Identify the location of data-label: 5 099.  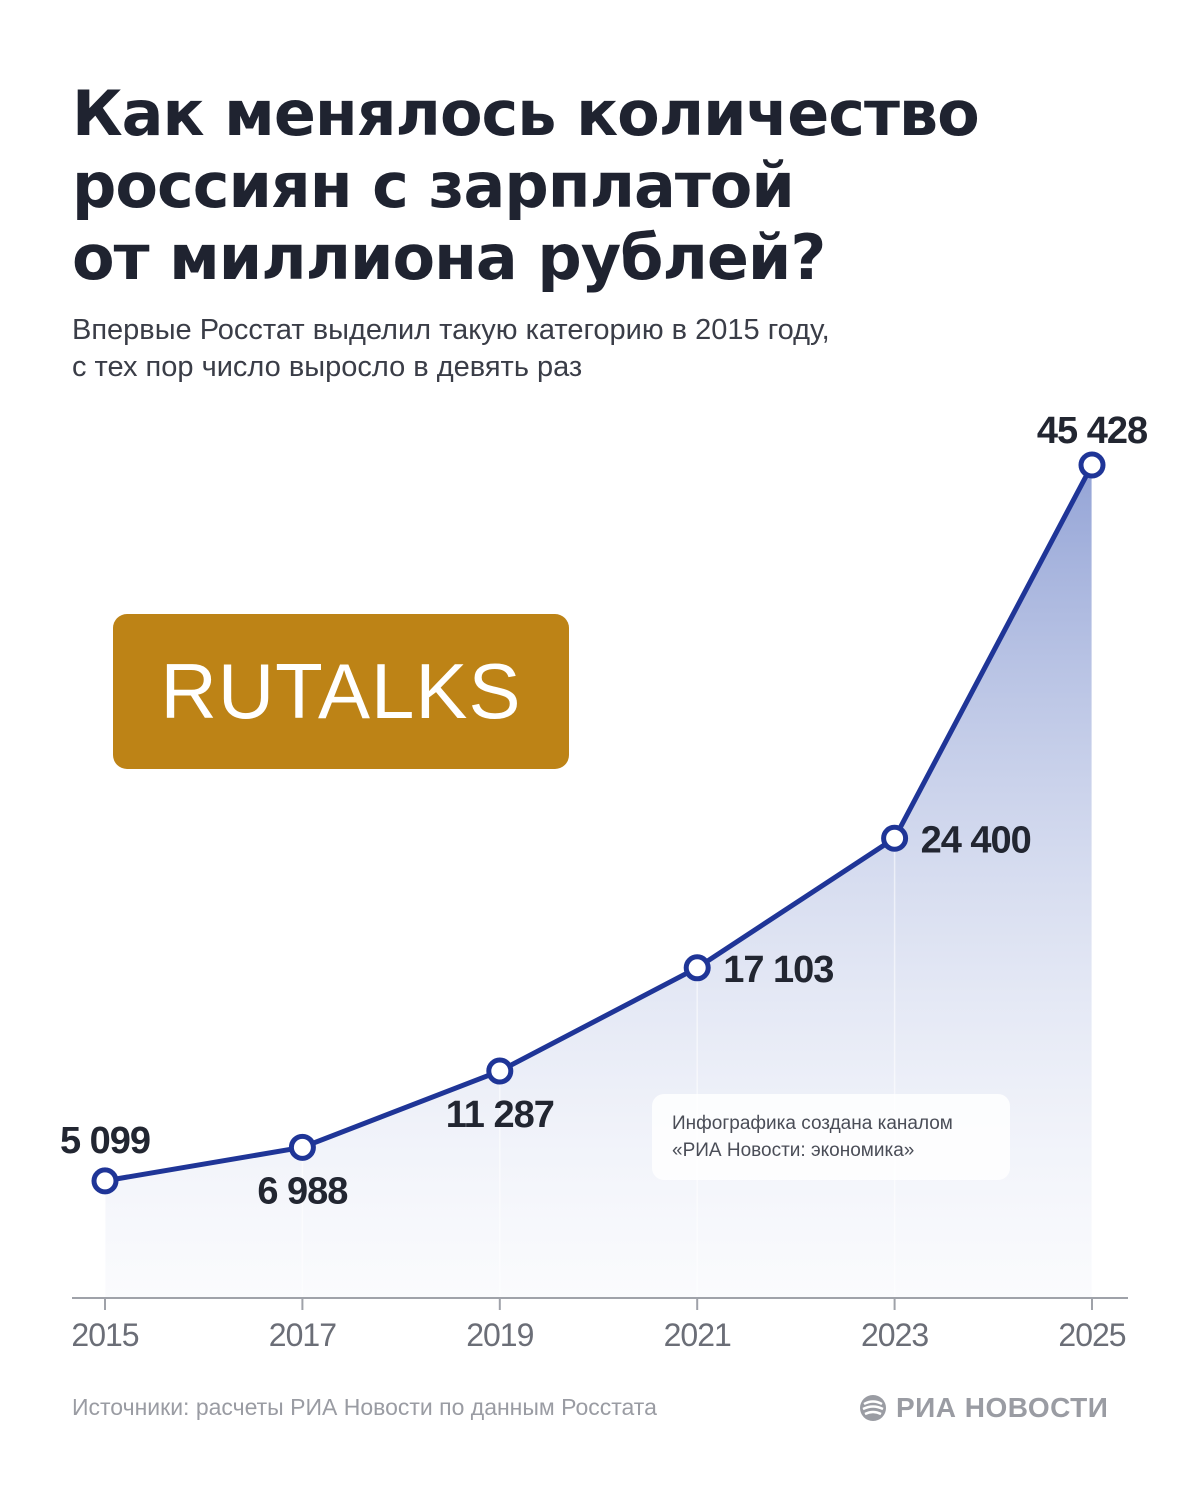
(105, 1141).